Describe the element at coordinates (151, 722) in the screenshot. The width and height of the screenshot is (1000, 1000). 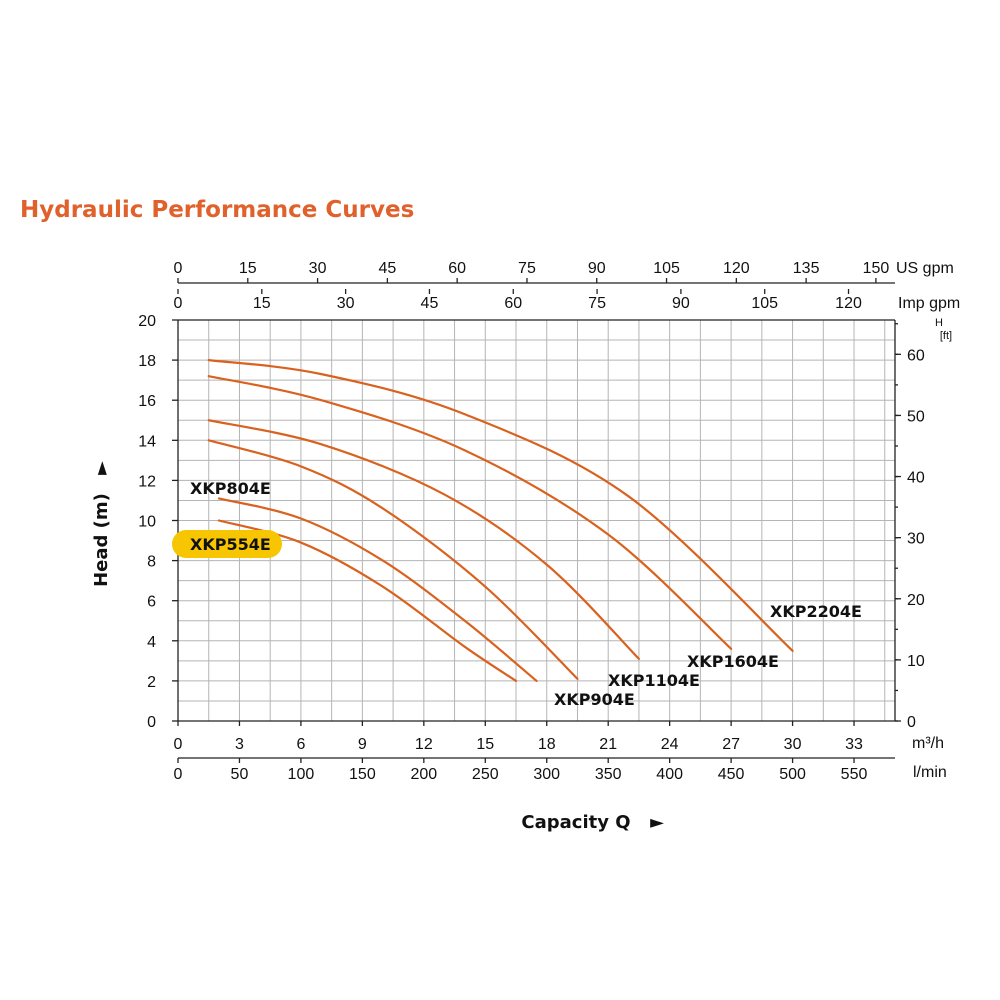
I see `y-tick-label: 0` at that location.